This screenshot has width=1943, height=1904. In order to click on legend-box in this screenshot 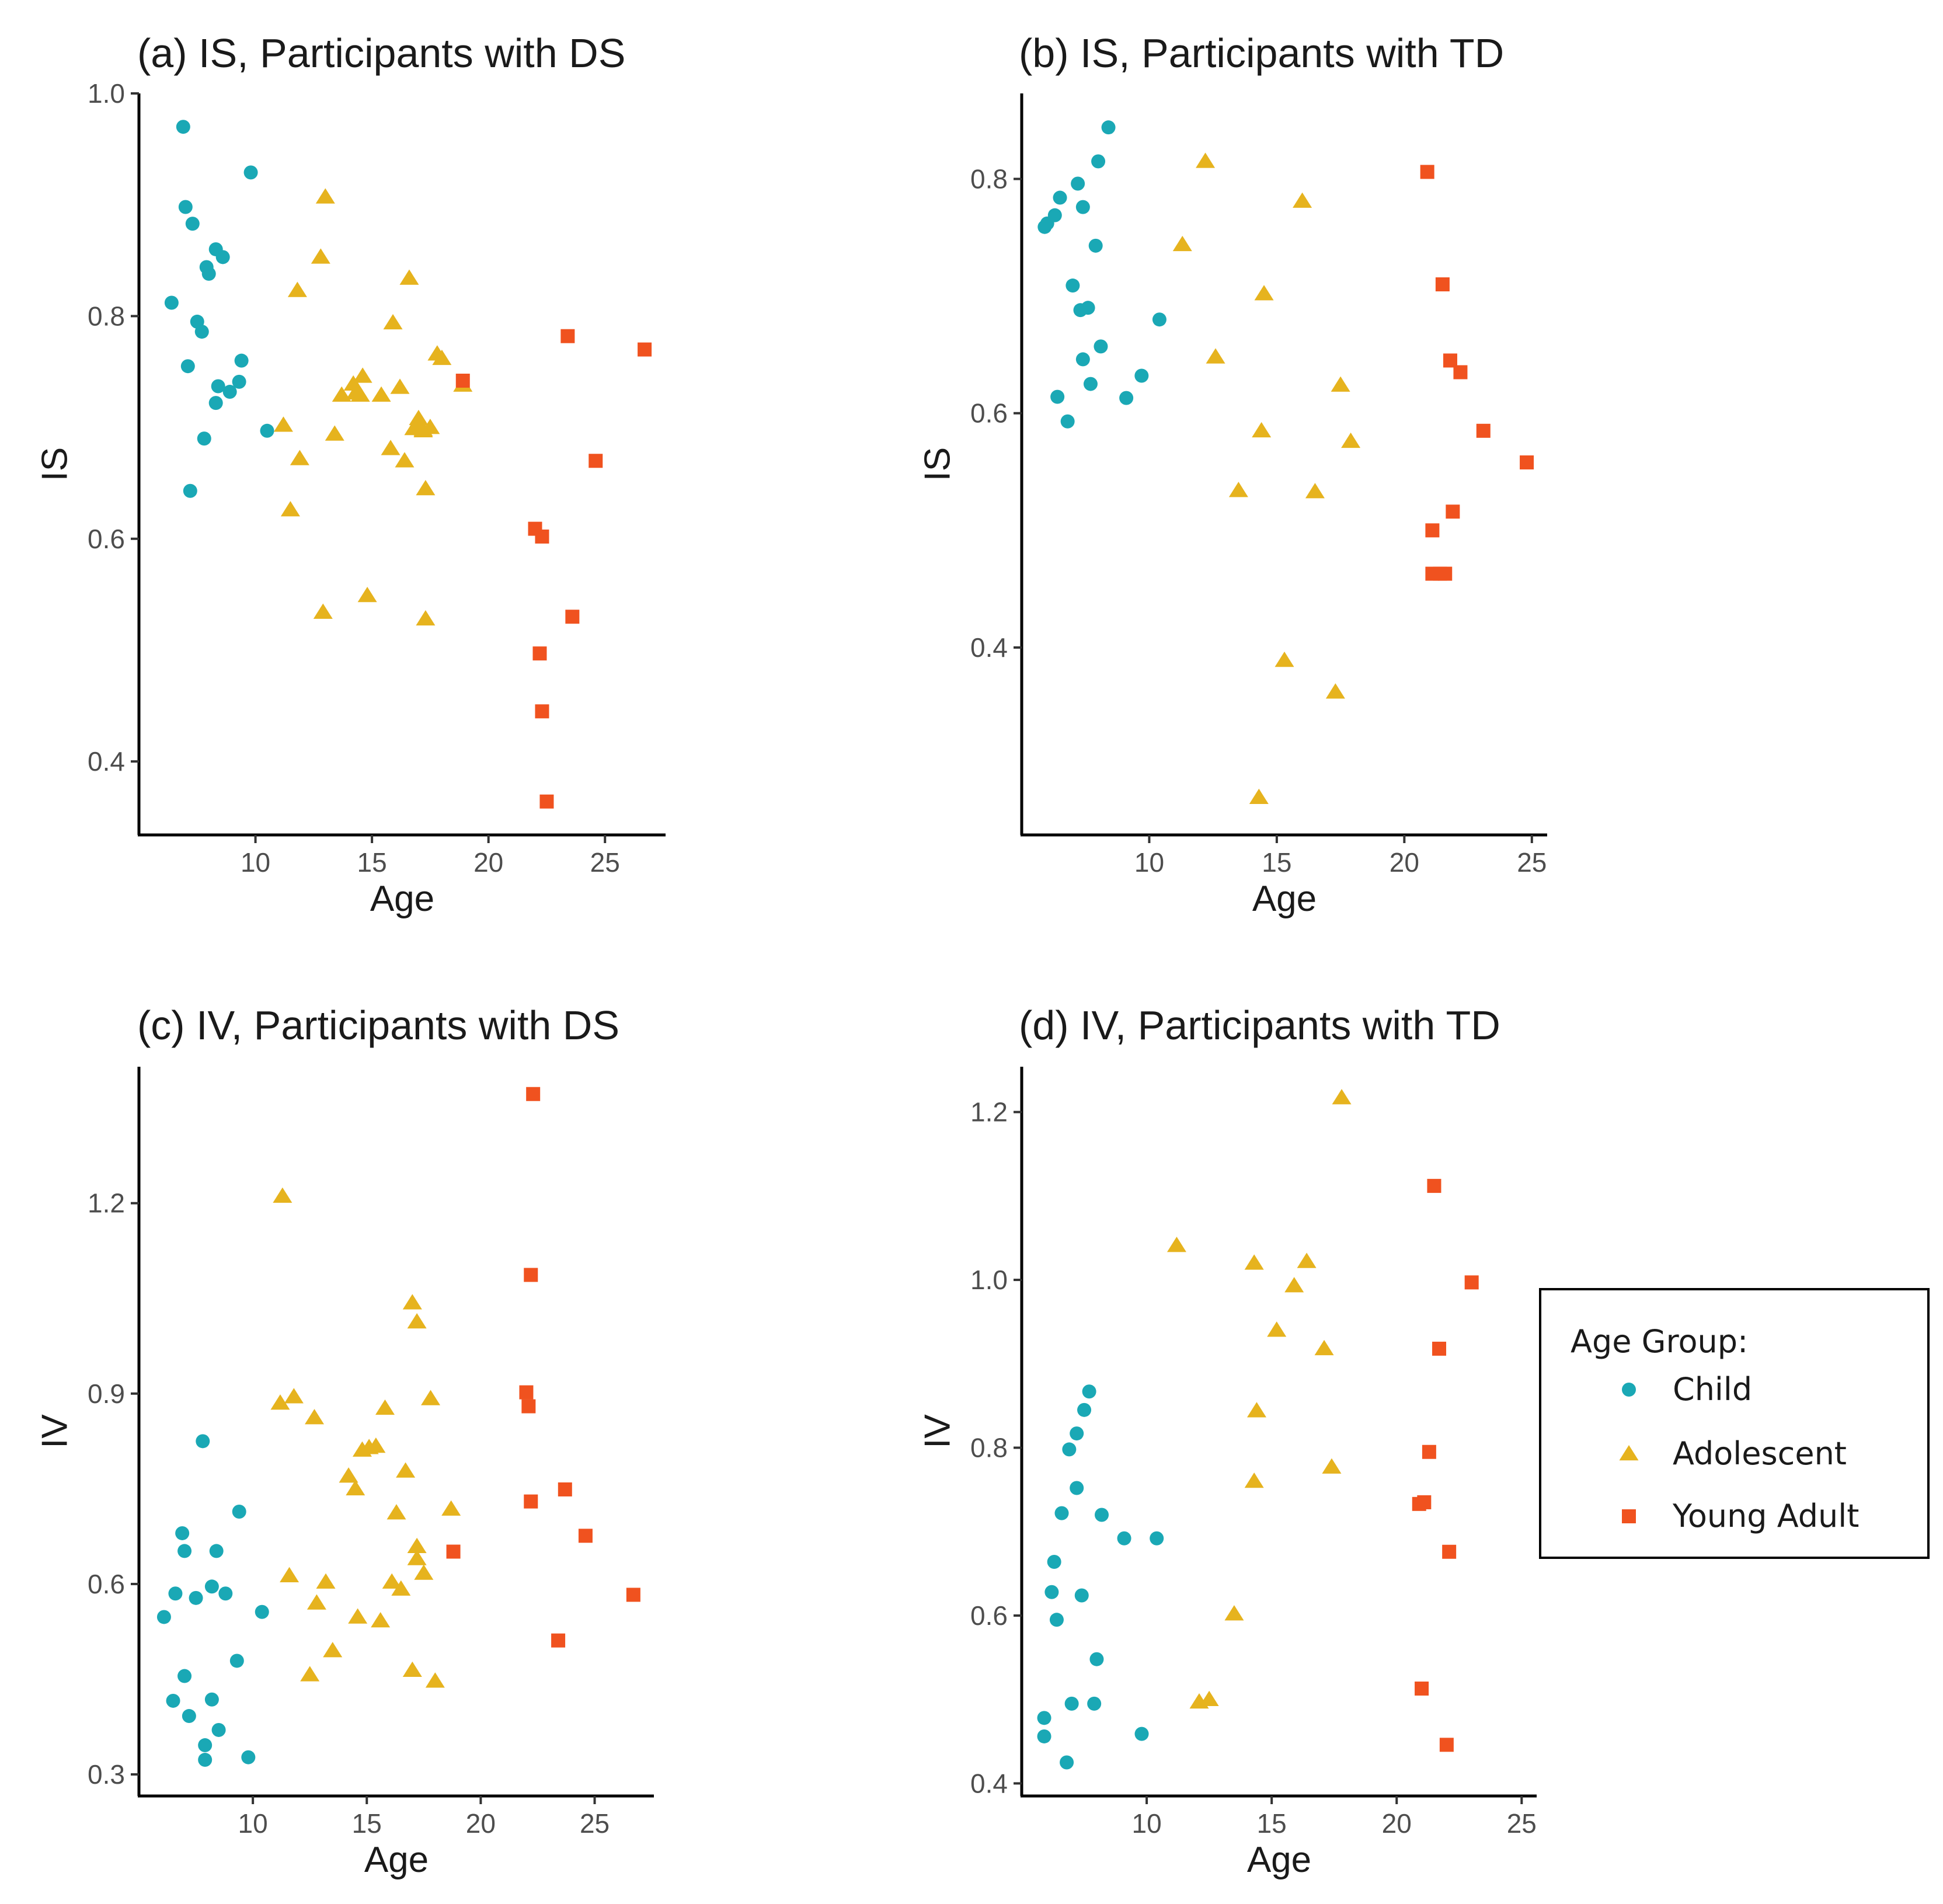, I will do `click(1734, 1423)`.